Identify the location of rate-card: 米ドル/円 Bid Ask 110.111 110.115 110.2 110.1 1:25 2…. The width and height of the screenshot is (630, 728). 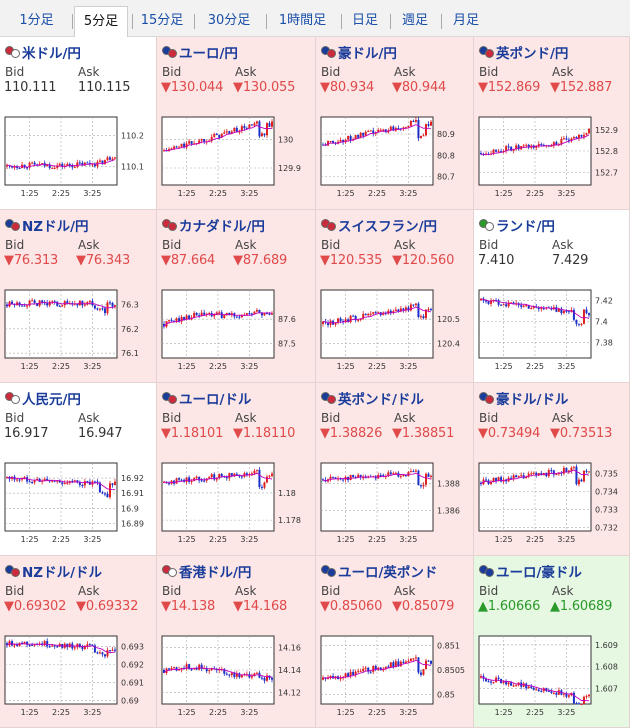
(78, 123).